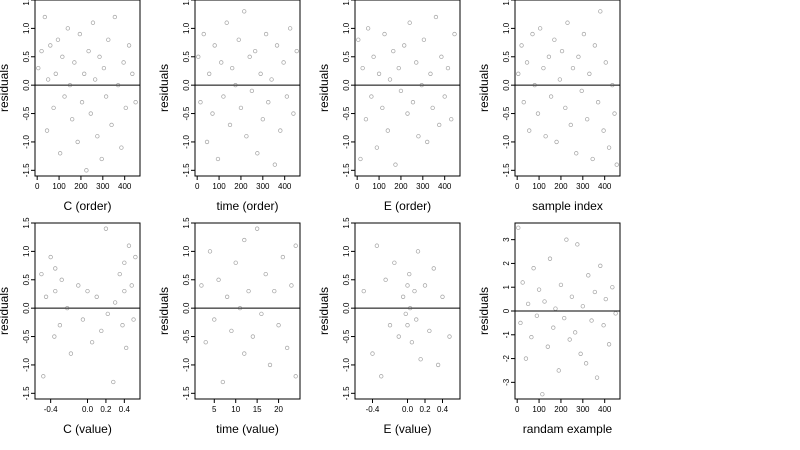  Describe the element at coordinates (346, 113) in the screenshot. I see `y-tick-label: -0.5` at that location.